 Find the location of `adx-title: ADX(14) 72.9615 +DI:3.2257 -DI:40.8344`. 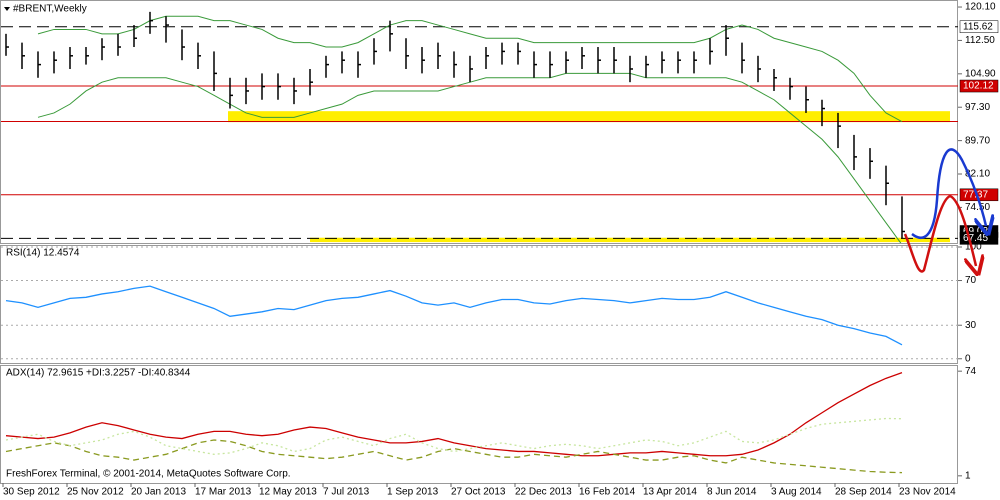

adx-title: ADX(14) 72.9615 +DI:3.2257 -DI:40.8344 is located at coordinates (98, 373).